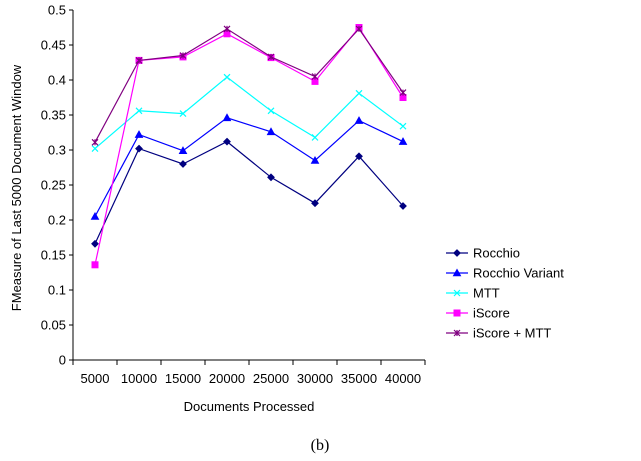 The image size is (641, 461). What do you see at coordinates (249, 406) in the screenshot?
I see `x-axis-title: Documents Processed` at bounding box center [249, 406].